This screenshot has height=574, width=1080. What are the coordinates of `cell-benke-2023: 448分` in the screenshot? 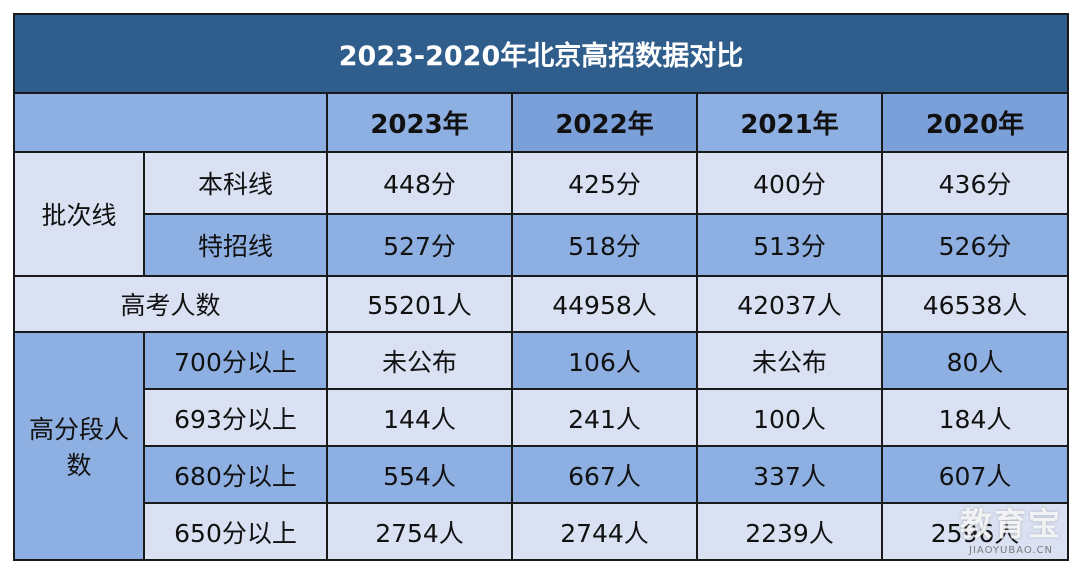 It's located at (419, 183).